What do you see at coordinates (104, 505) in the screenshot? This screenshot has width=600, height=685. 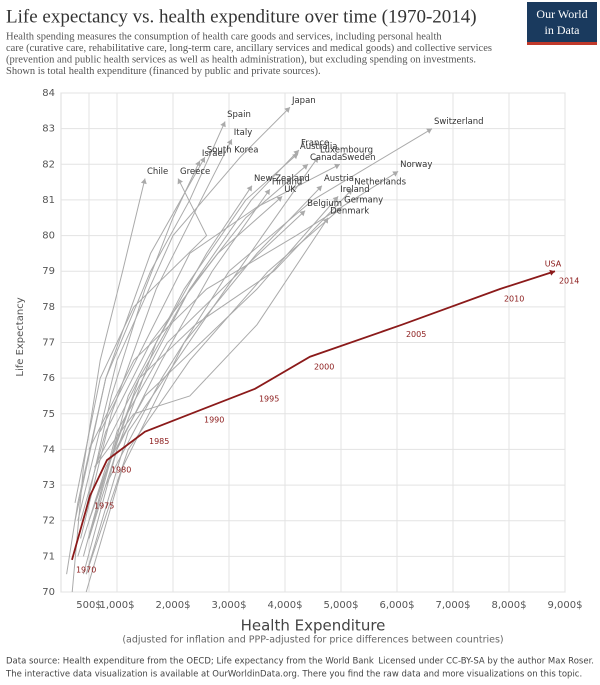 I see `year-label: 1975` at bounding box center [104, 505].